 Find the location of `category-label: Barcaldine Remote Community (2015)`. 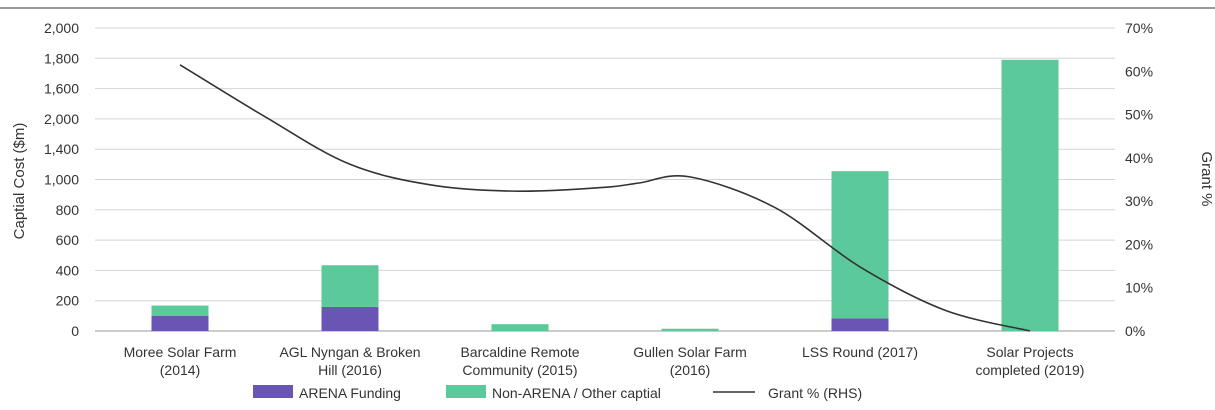

category-label: Barcaldine Remote Community (2015) is located at coordinates (519, 361).